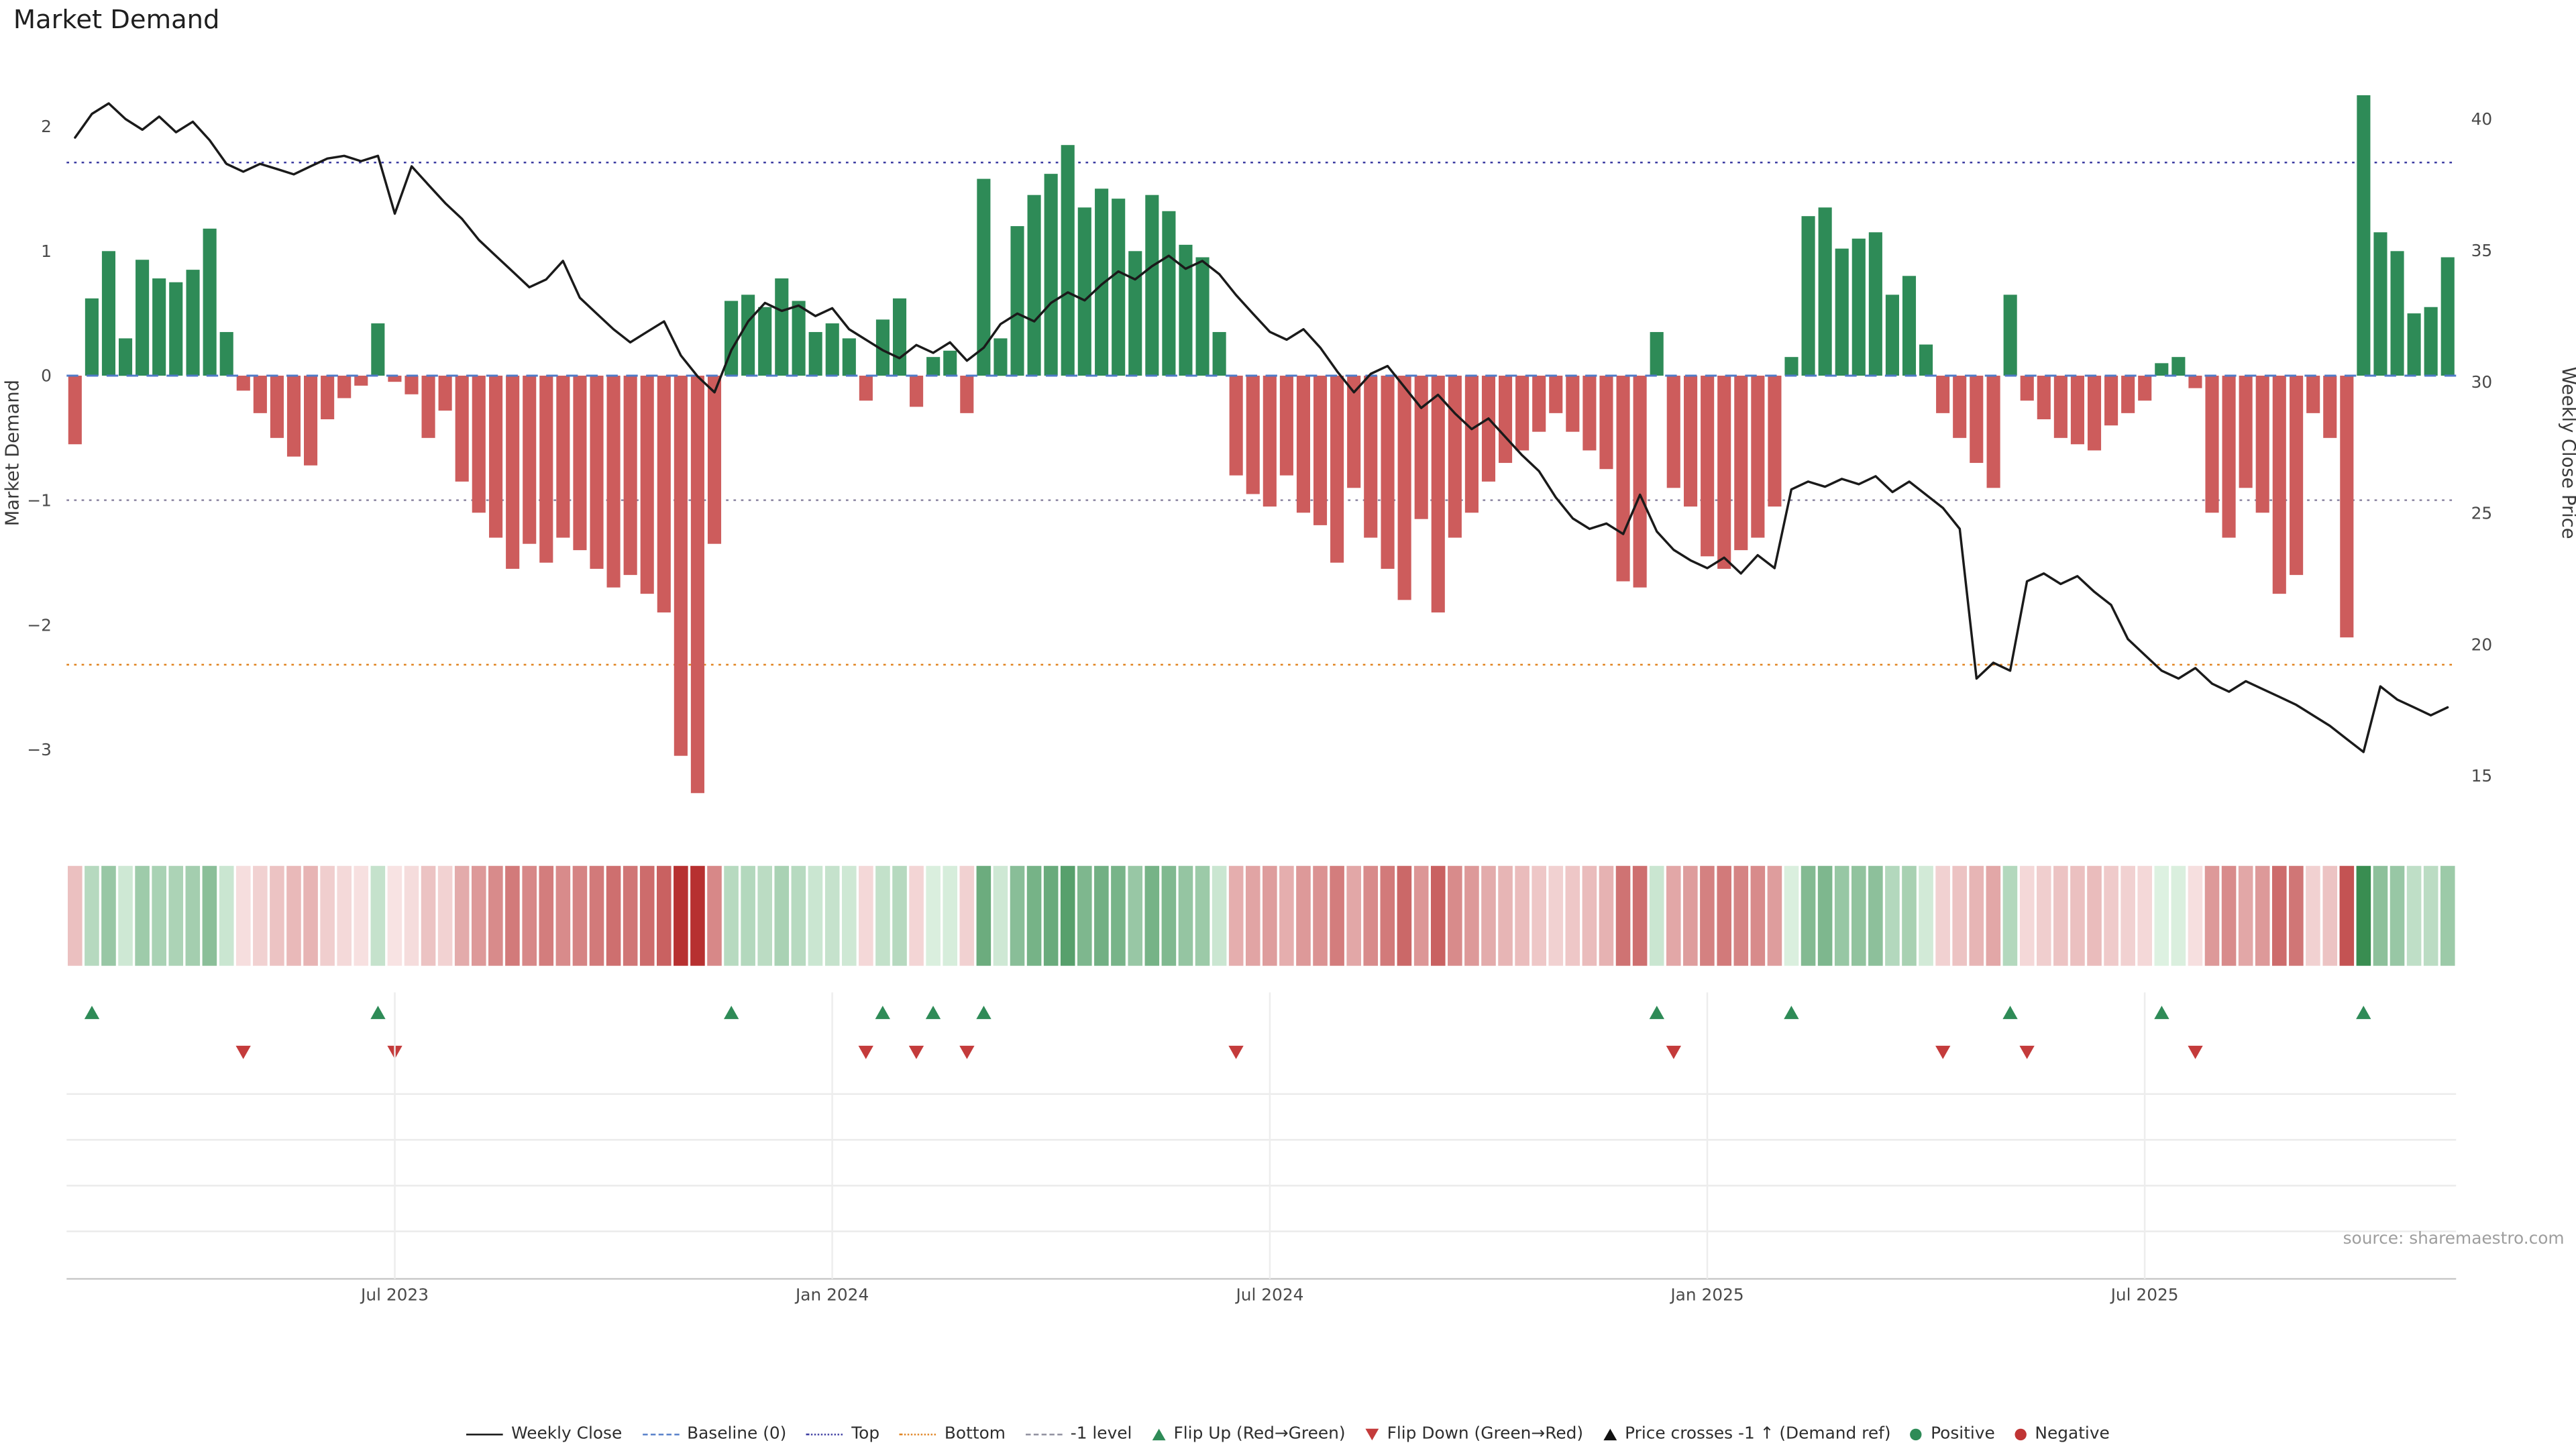 The height and width of the screenshot is (1449, 2576). Describe the element at coordinates (975, 1434) in the screenshot. I see `legend-label: Bottom` at that location.